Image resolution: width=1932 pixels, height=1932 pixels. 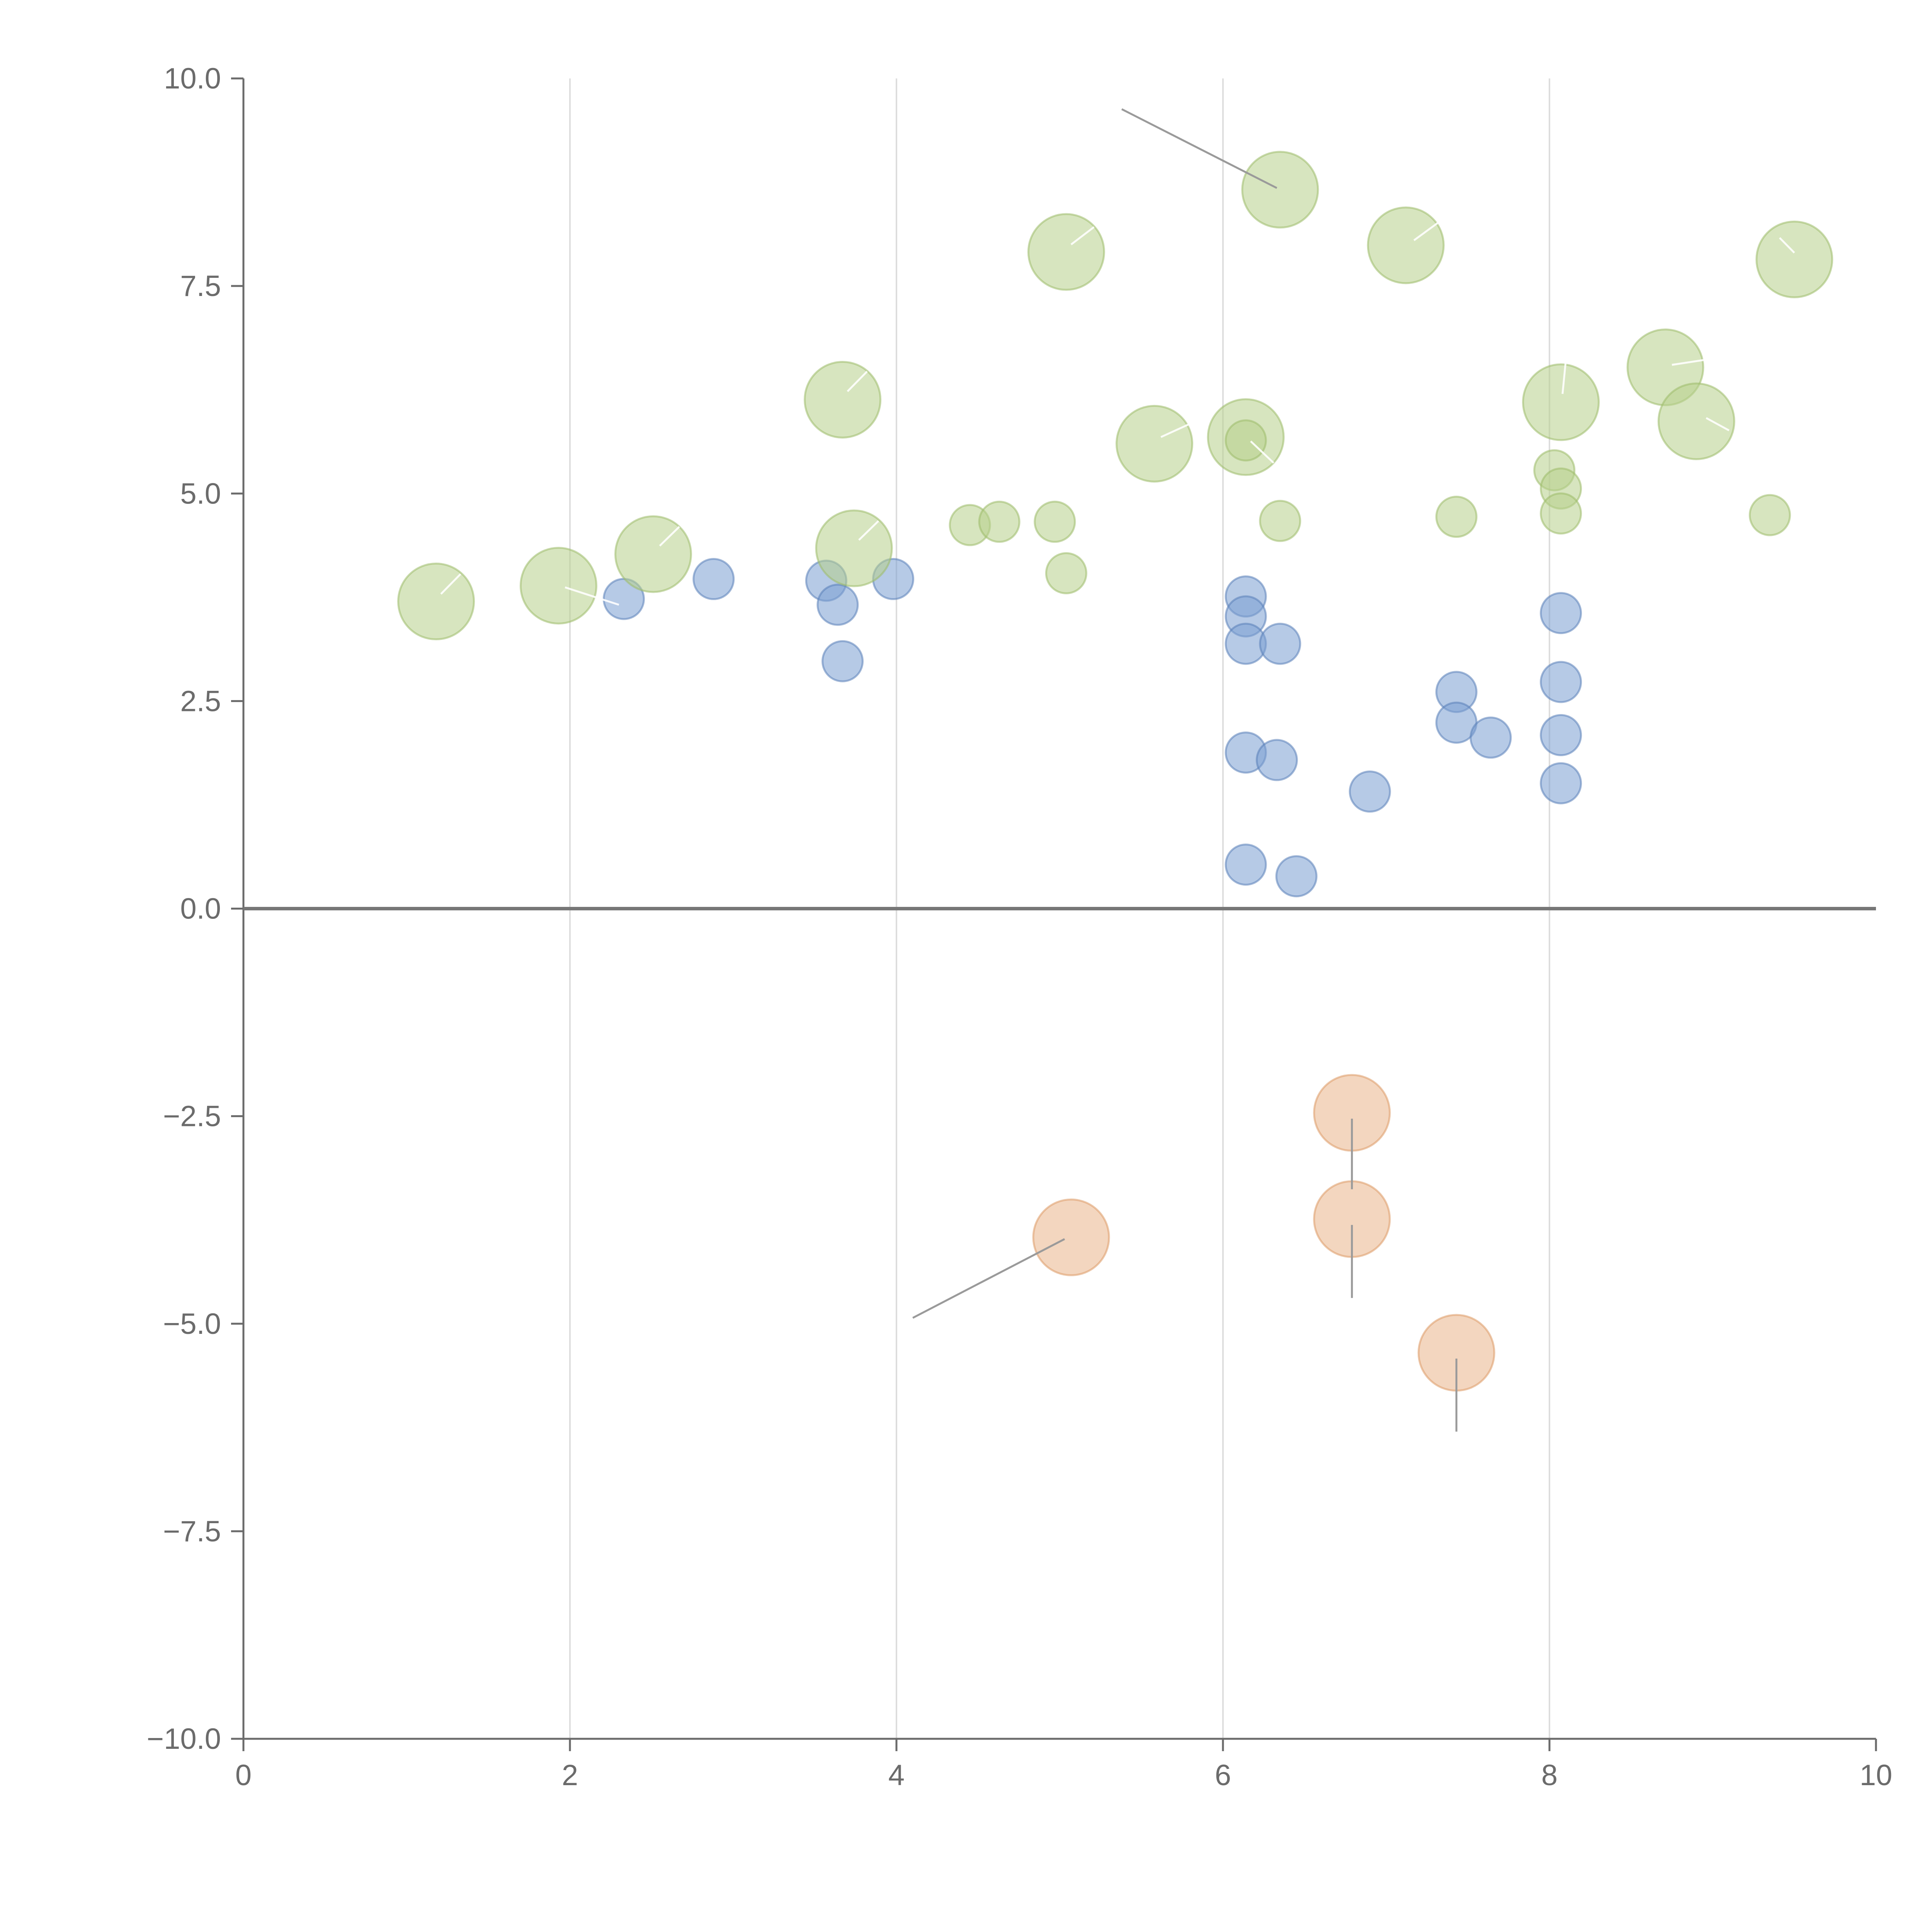 What do you see at coordinates (1071, 1237) in the screenshot?
I see `point-orange` at bounding box center [1071, 1237].